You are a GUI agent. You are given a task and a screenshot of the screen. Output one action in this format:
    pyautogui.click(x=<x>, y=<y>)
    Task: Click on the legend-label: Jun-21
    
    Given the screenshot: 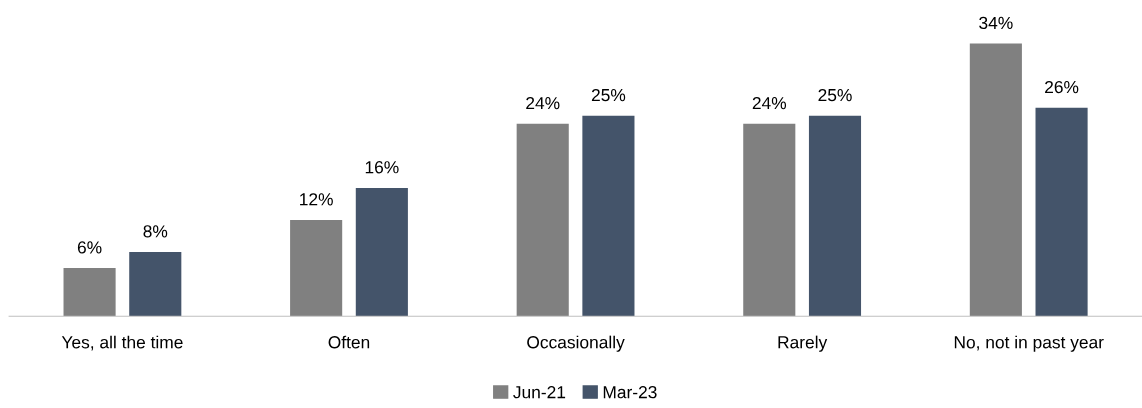 What is the action you would take?
    pyautogui.click(x=539, y=392)
    